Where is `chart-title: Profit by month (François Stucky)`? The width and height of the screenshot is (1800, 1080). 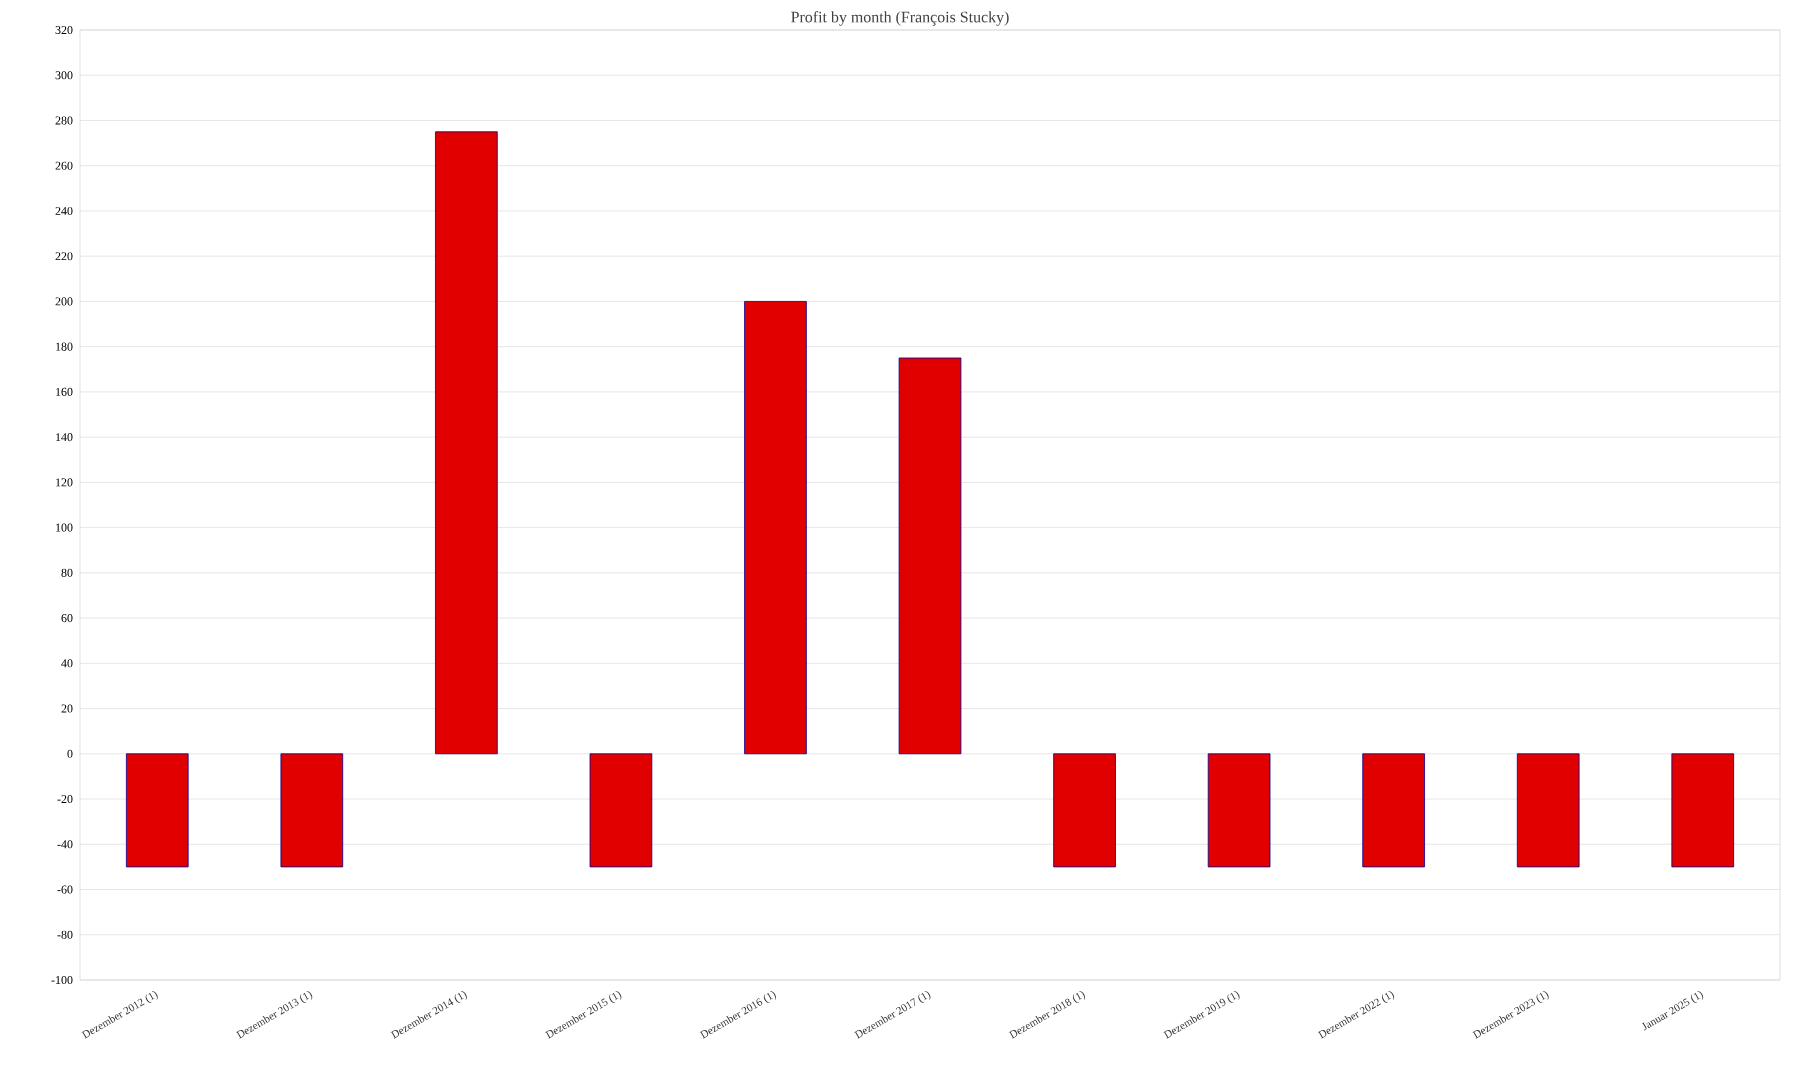 chart-title: Profit by month (François Stucky) is located at coordinates (900, 18).